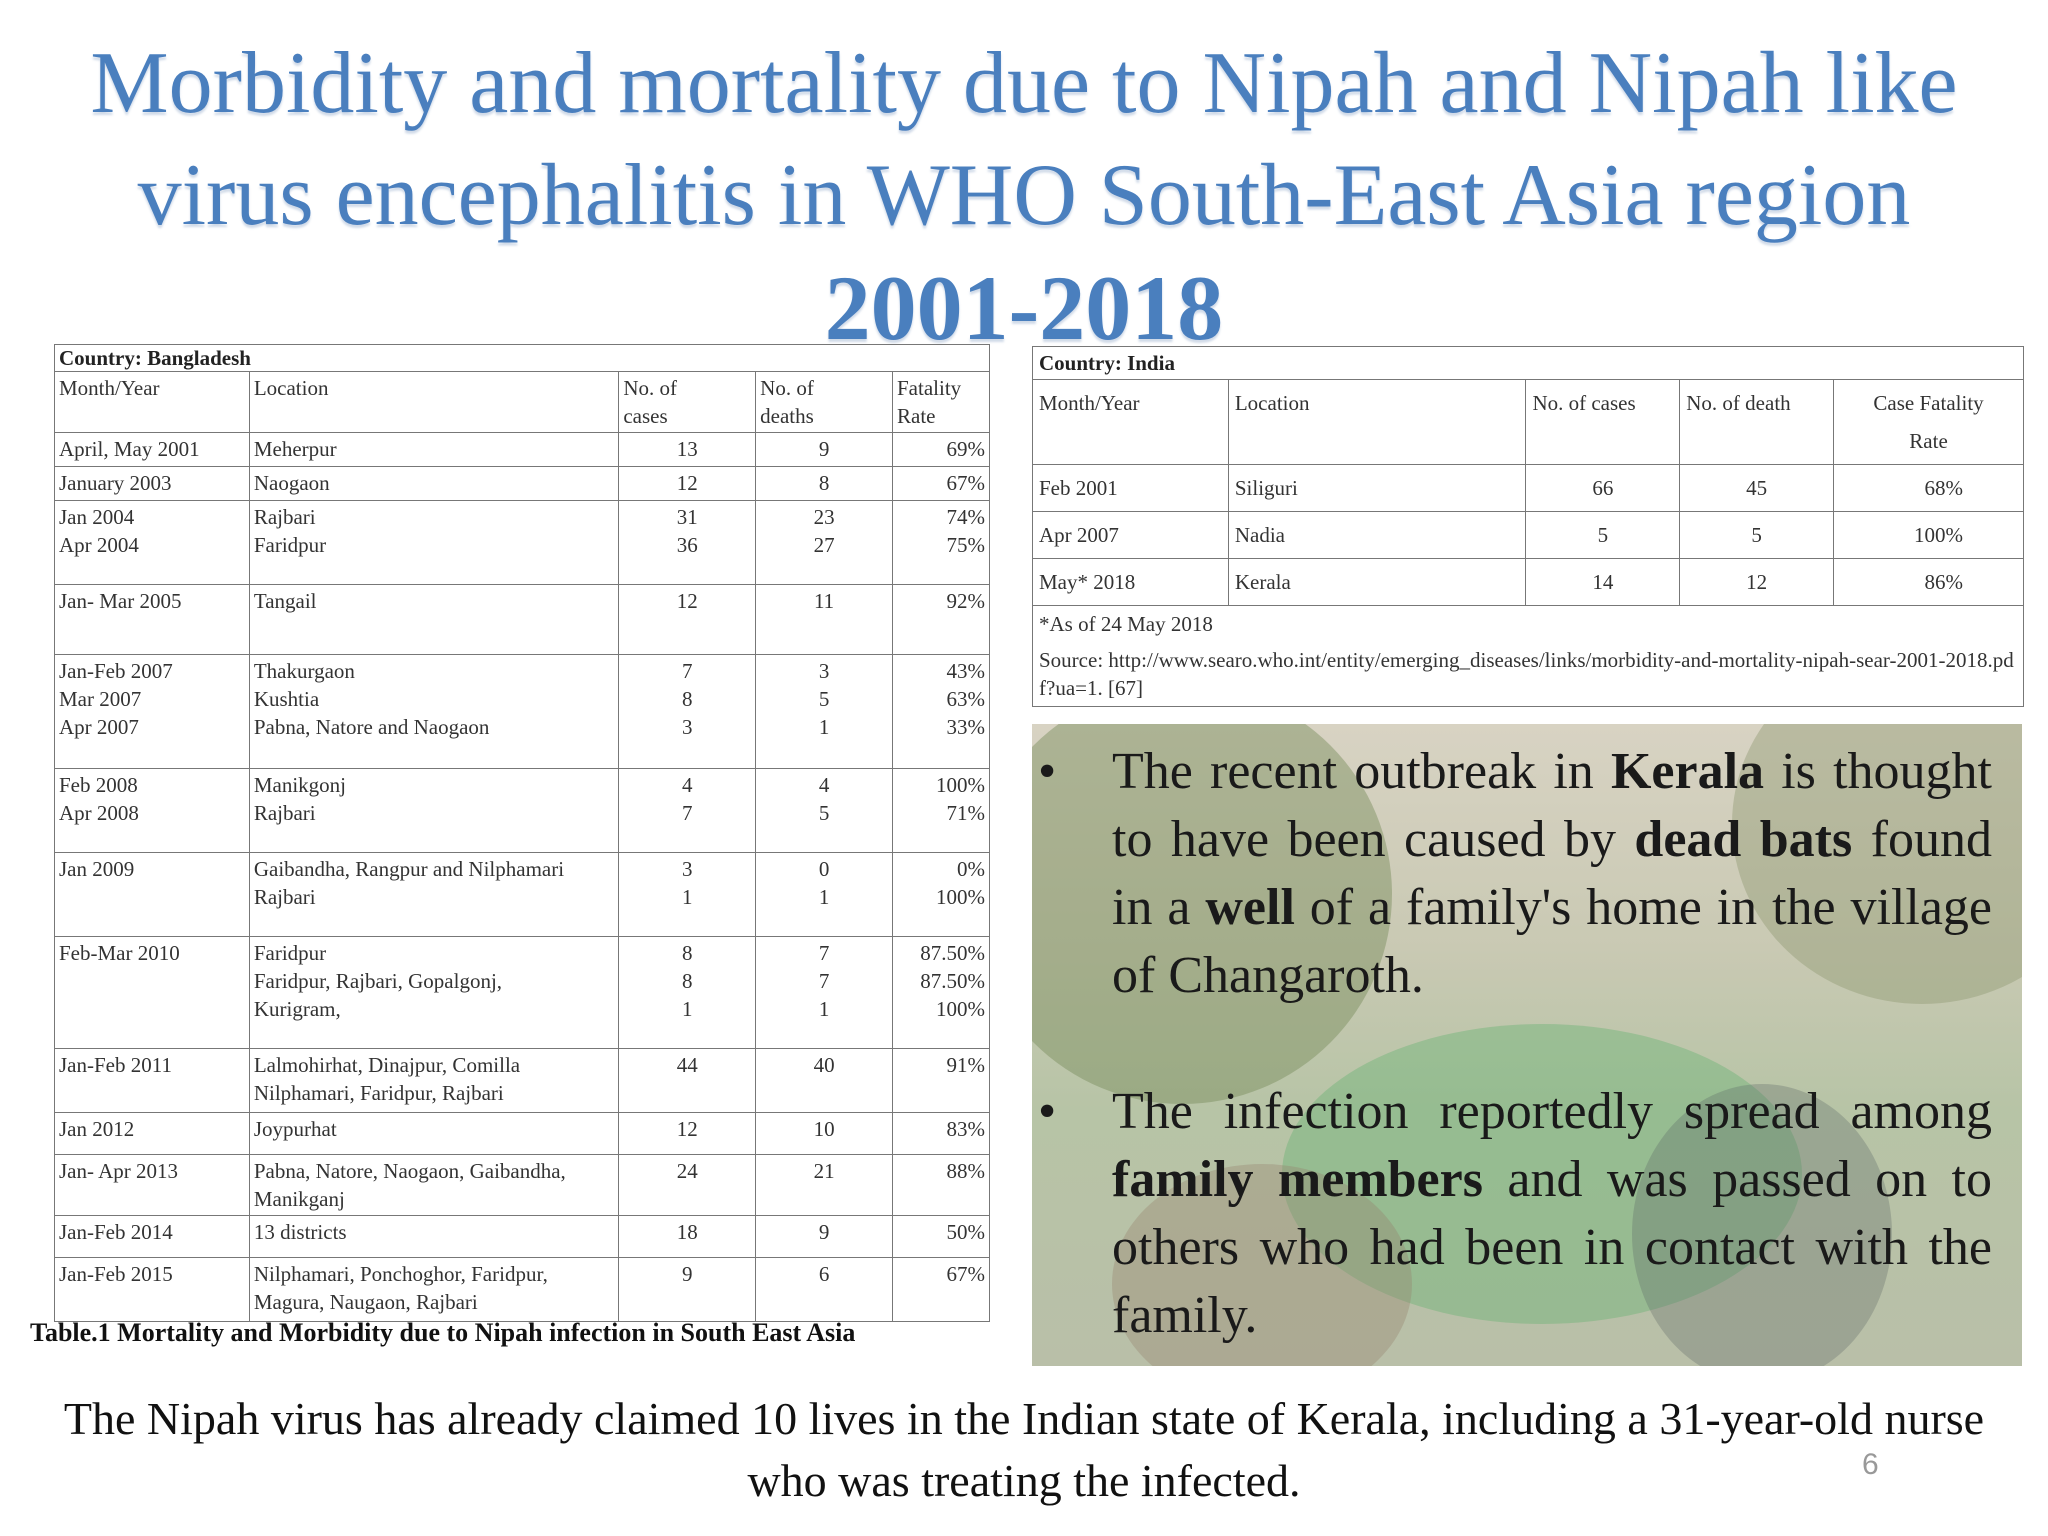  What do you see at coordinates (152, 449) in the screenshot?
I see `date-cell: April, May 2001` at bounding box center [152, 449].